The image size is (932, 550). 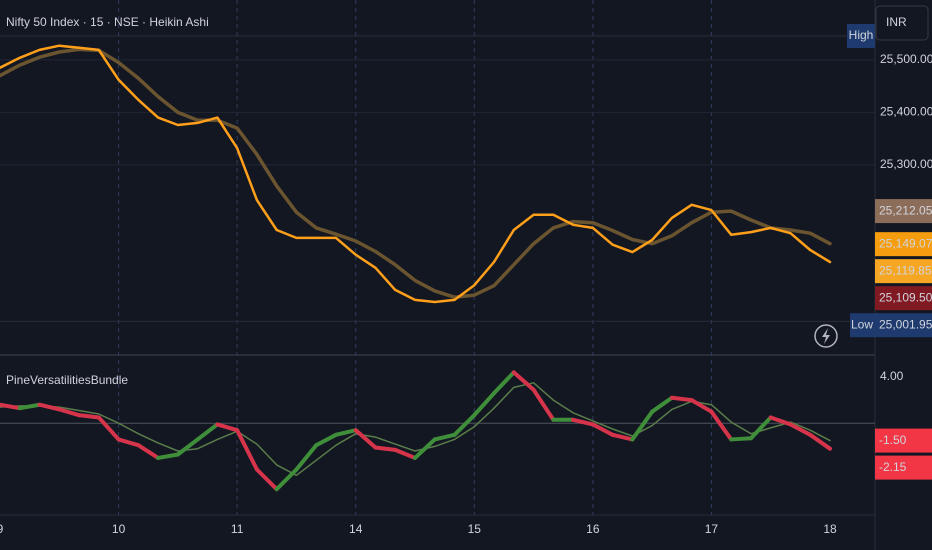 I want to click on tag-label: High, so click(x=861, y=35).